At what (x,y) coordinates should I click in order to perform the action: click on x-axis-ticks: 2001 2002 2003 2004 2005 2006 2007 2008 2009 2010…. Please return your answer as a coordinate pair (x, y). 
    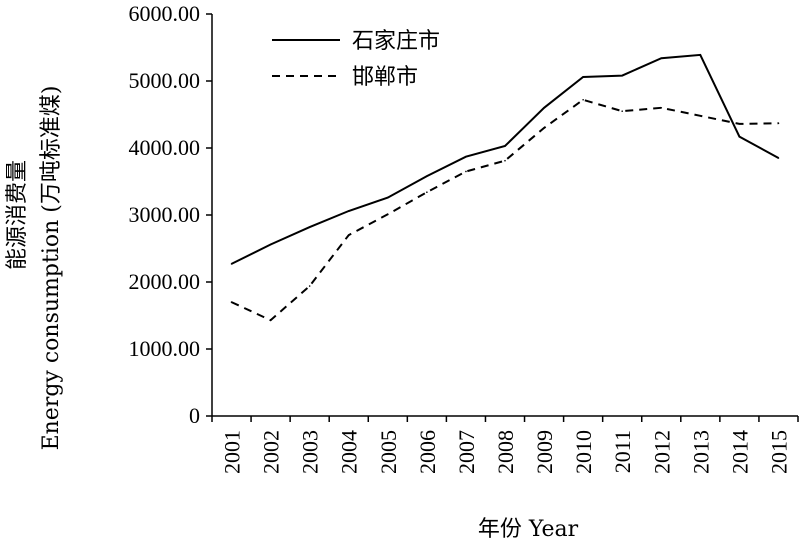
    Looking at the image, I should click on (505, 445).